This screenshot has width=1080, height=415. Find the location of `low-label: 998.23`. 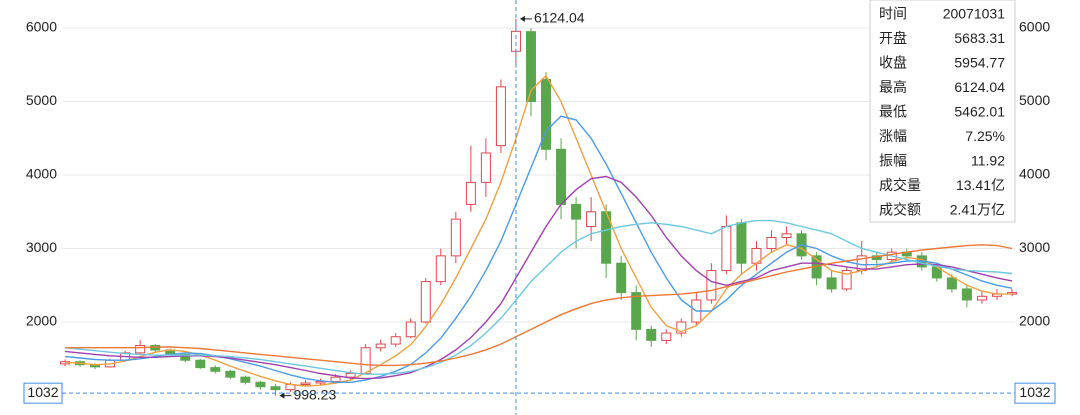

low-label: 998.23 is located at coordinates (314, 394).